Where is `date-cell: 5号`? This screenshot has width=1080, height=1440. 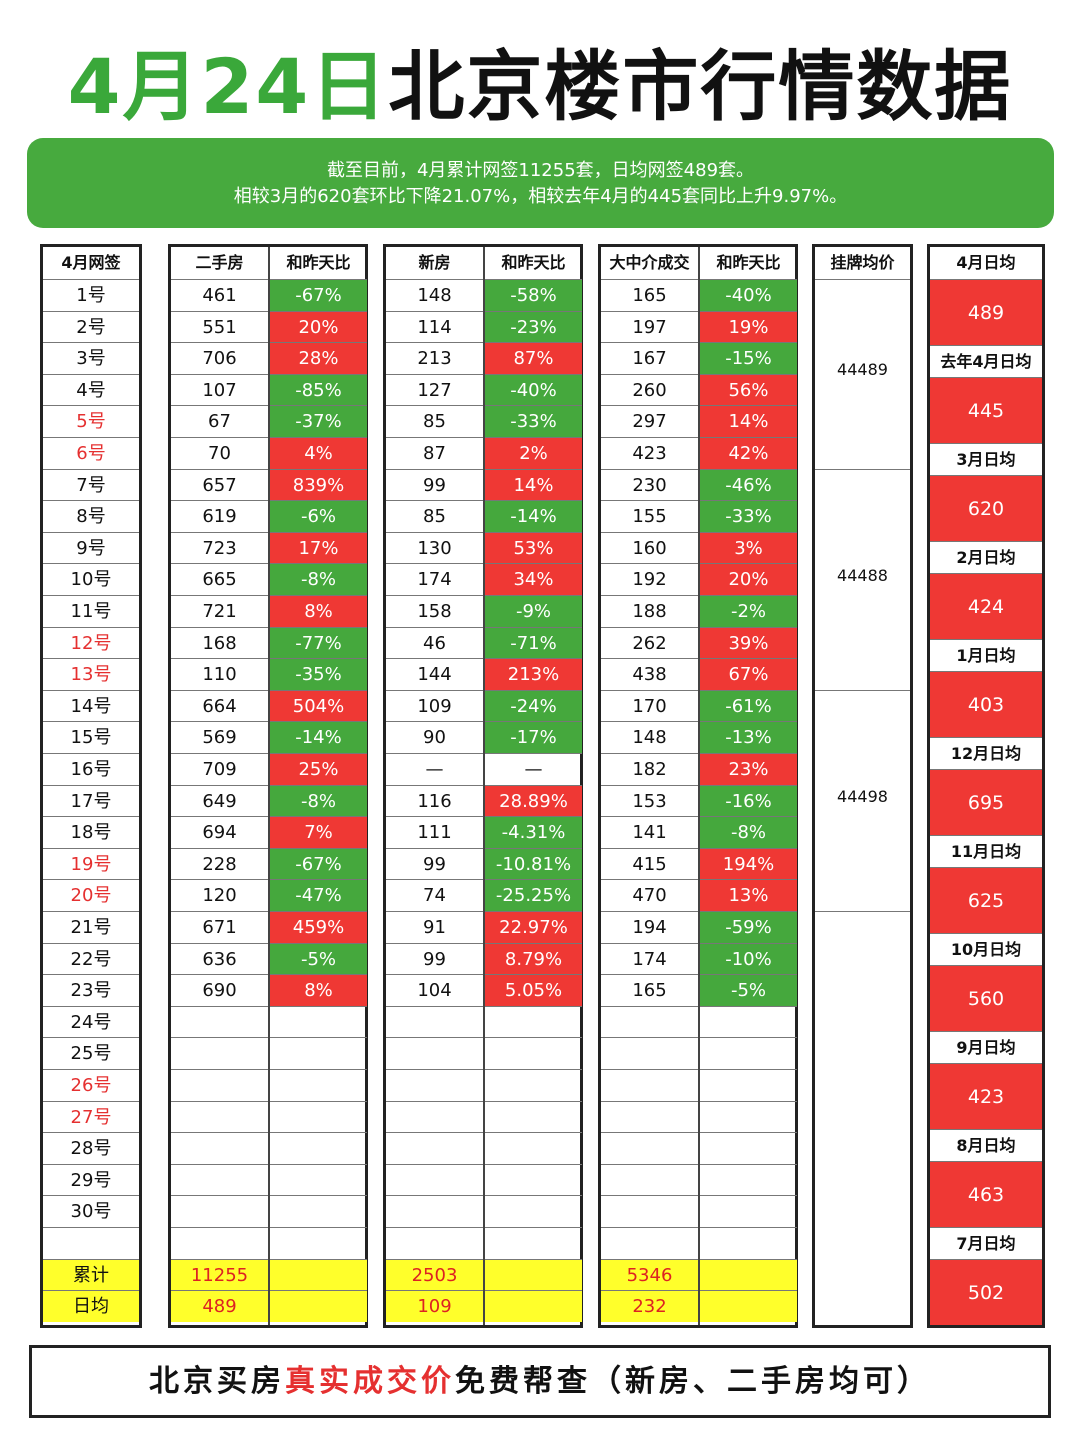
date-cell: 5号 is located at coordinates (91, 421).